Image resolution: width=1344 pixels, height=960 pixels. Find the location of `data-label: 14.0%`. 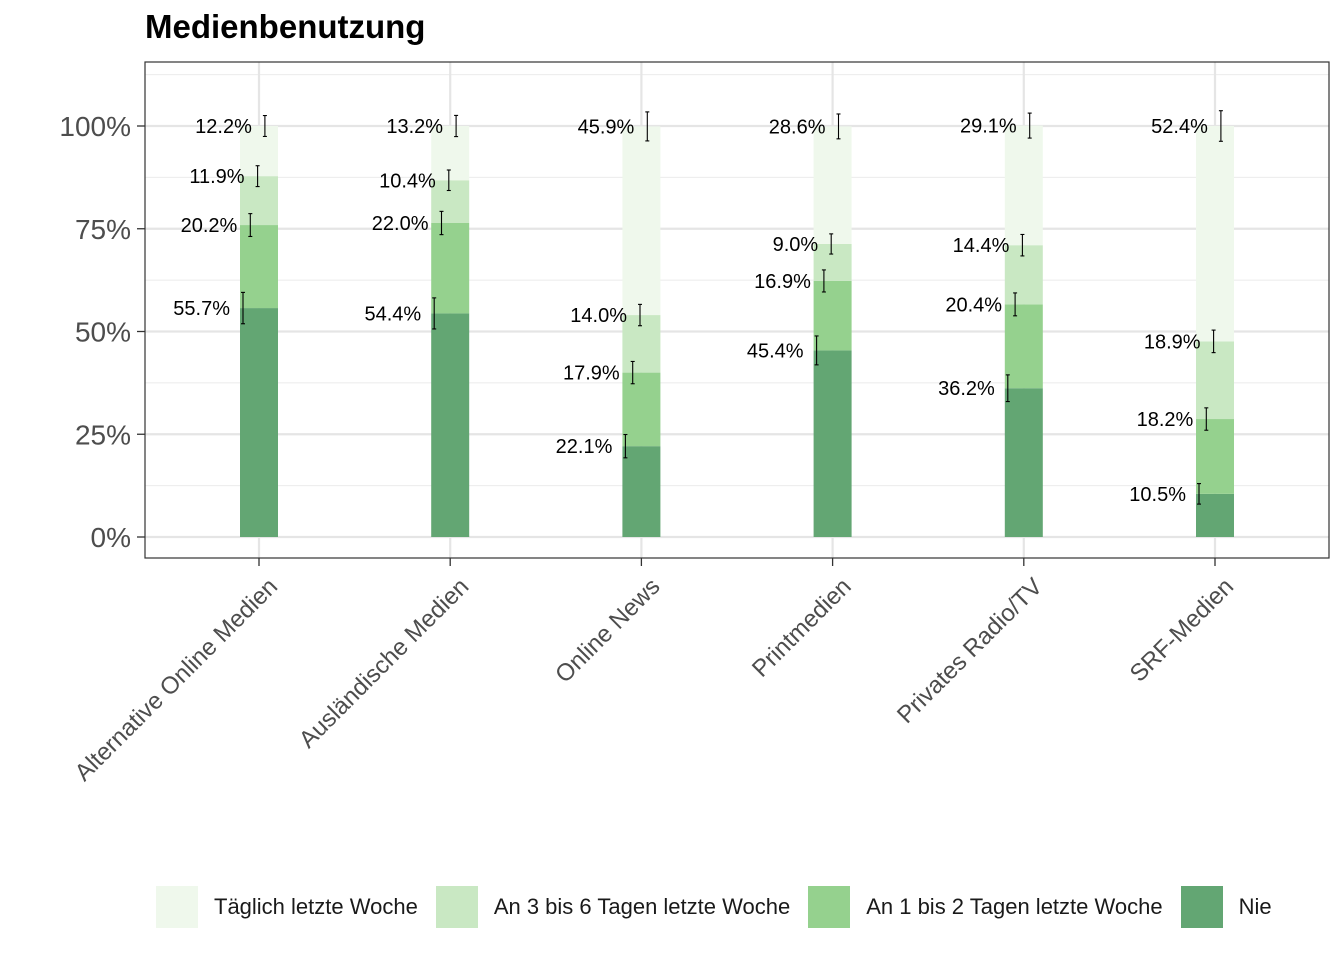

data-label: 14.0% is located at coordinates (598, 316).